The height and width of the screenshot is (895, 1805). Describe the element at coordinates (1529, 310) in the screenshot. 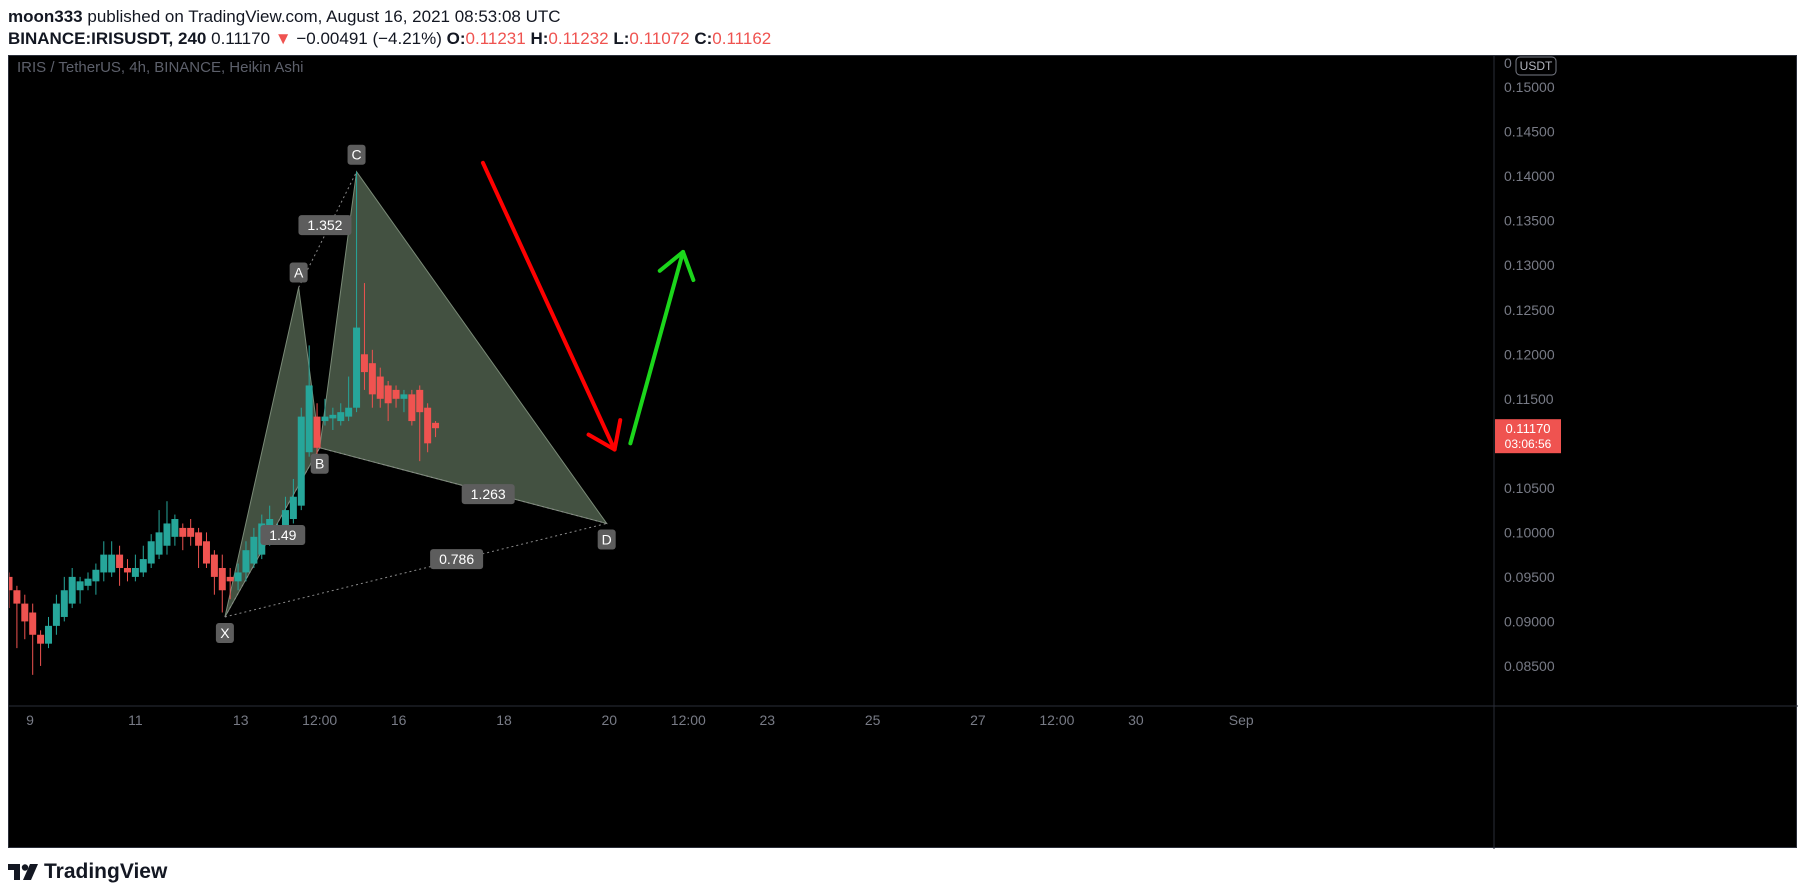

I see `price-tick-label: 0.12500` at that location.